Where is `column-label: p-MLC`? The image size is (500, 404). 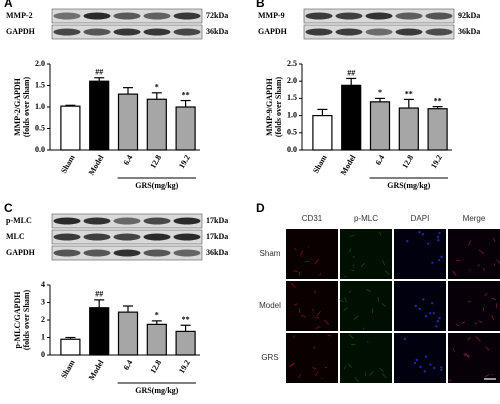
column-label: p-MLC is located at coordinates (366, 218).